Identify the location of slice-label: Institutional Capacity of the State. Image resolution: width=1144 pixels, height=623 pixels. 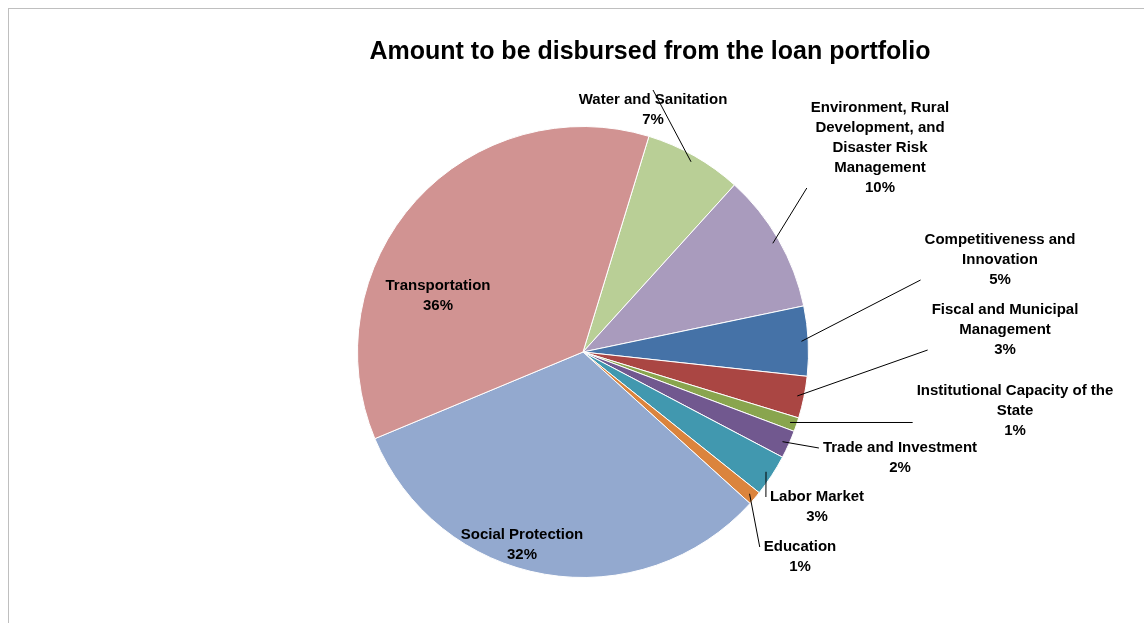
(1015, 400).